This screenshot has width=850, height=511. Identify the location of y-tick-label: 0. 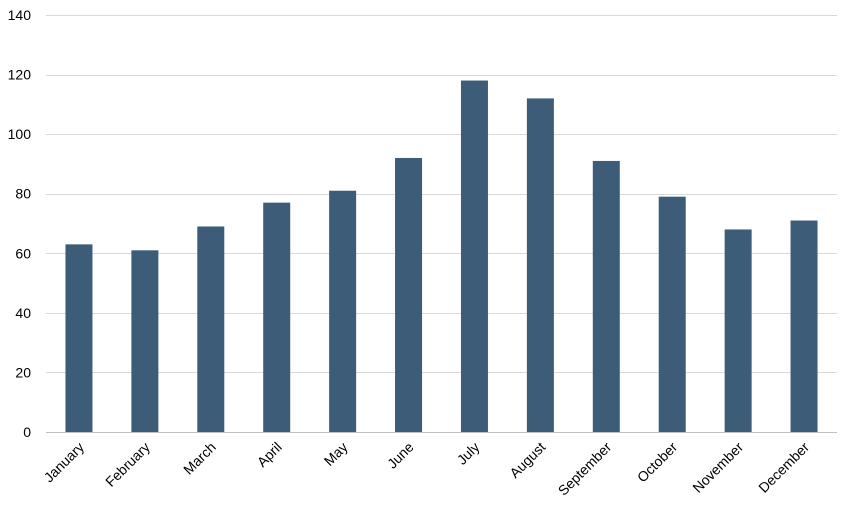
(27, 432).